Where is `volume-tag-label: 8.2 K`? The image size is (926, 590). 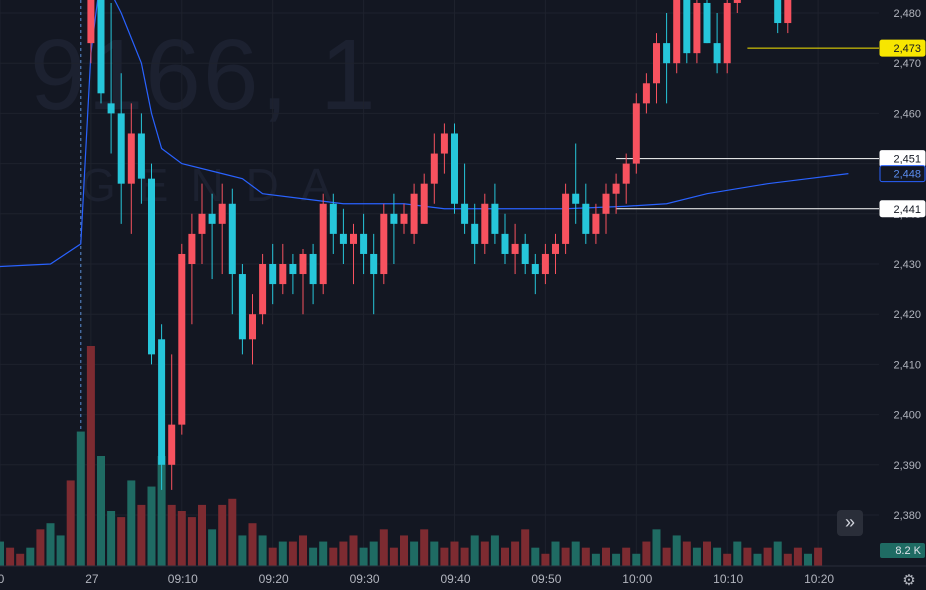 volume-tag-label: 8.2 K is located at coordinates (908, 551).